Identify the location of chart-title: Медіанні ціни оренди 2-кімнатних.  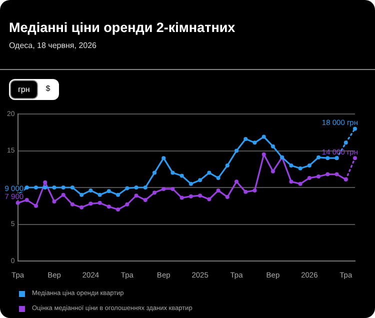
(122, 27).